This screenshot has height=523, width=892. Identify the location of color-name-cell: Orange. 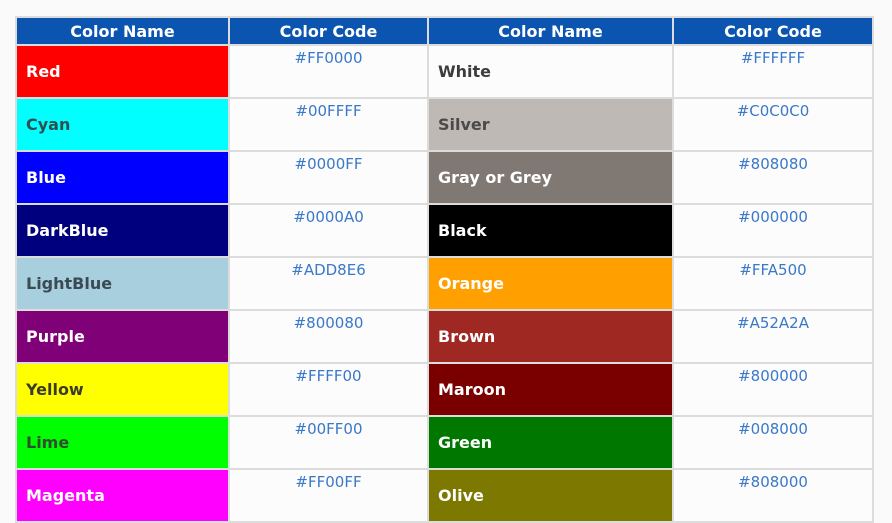
(550, 283).